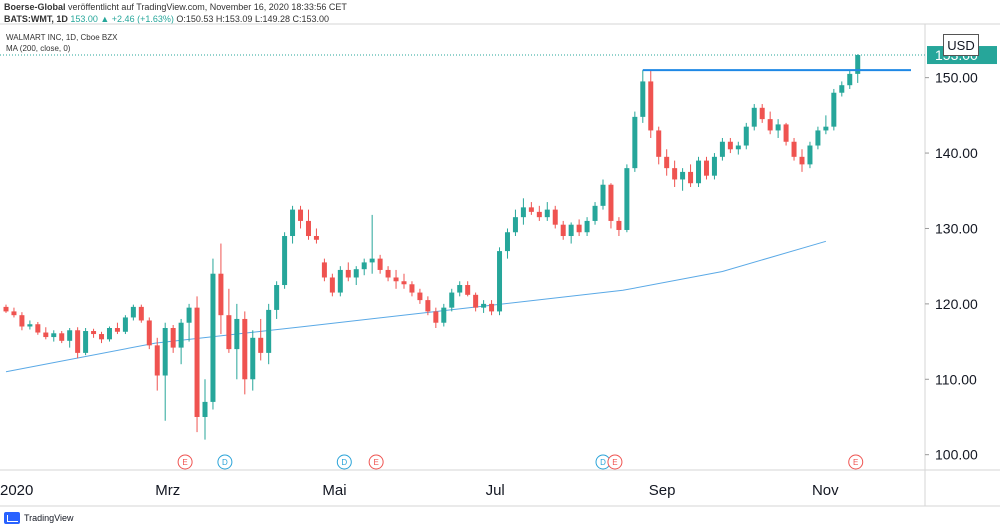  I want to click on low-value: L:149.28, so click(272, 19).